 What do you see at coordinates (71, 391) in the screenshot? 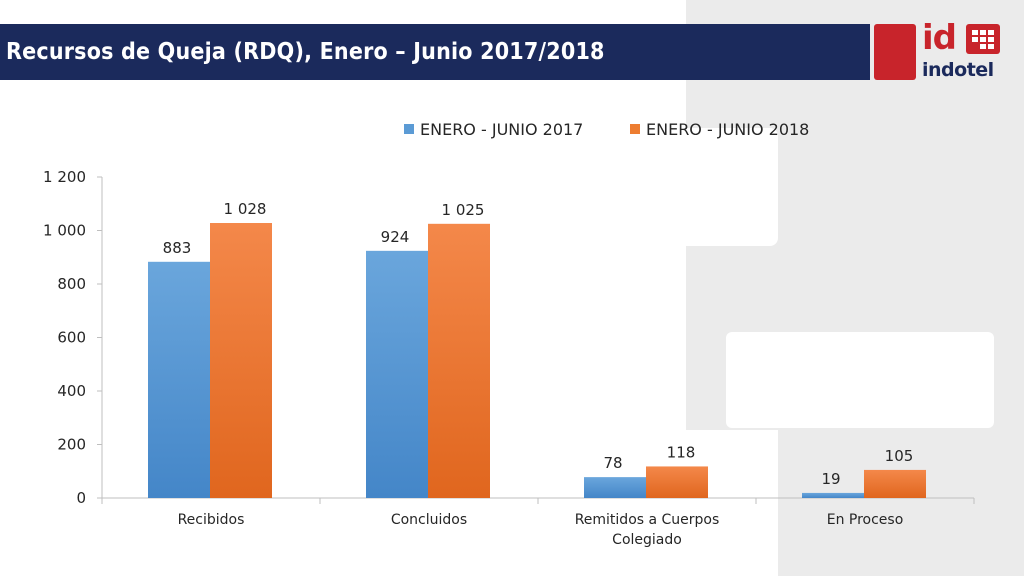
I see `y-tick-label: 400` at bounding box center [71, 391].